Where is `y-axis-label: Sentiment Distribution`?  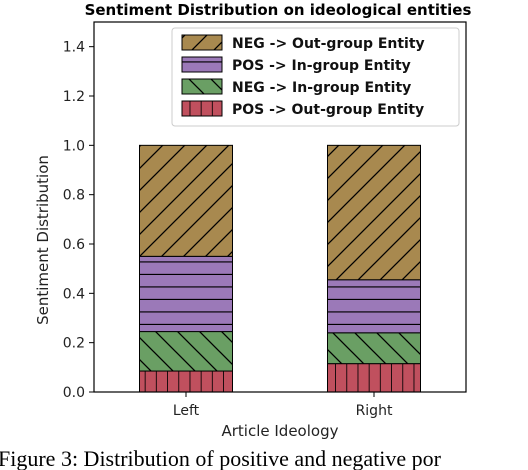
y-axis-label: Sentiment Distribution is located at coordinates (43, 240).